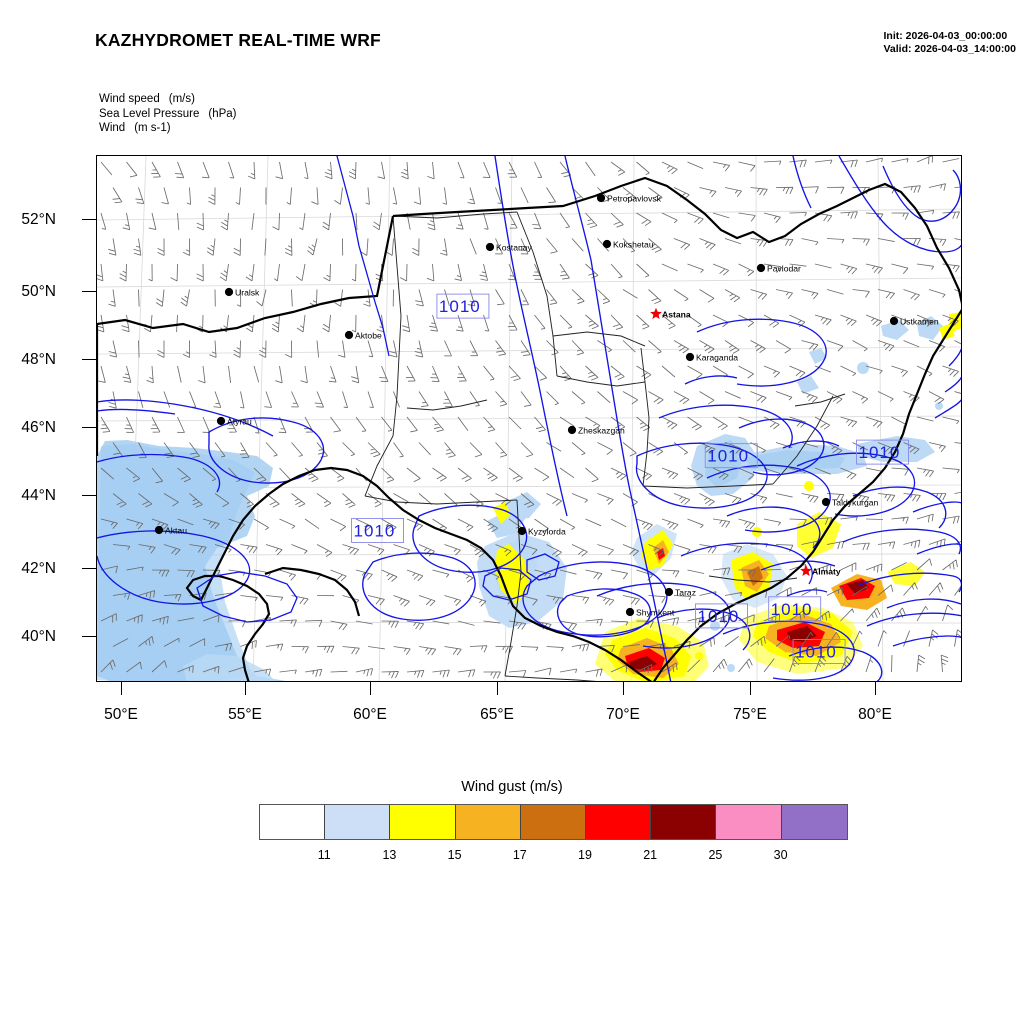  Describe the element at coordinates (820, 570) in the screenshot. I see `city-marker: Almaty` at that location.